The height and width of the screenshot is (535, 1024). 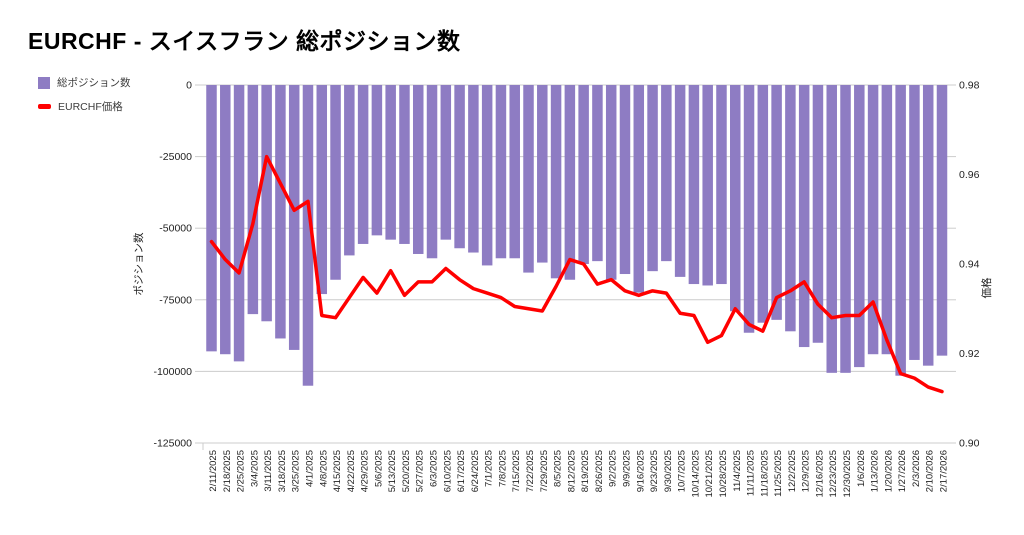 What do you see at coordinates (930, 471) in the screenshot?
I see `x-axis-date-label: 2/10/2026` at bounding box center [930, 471].